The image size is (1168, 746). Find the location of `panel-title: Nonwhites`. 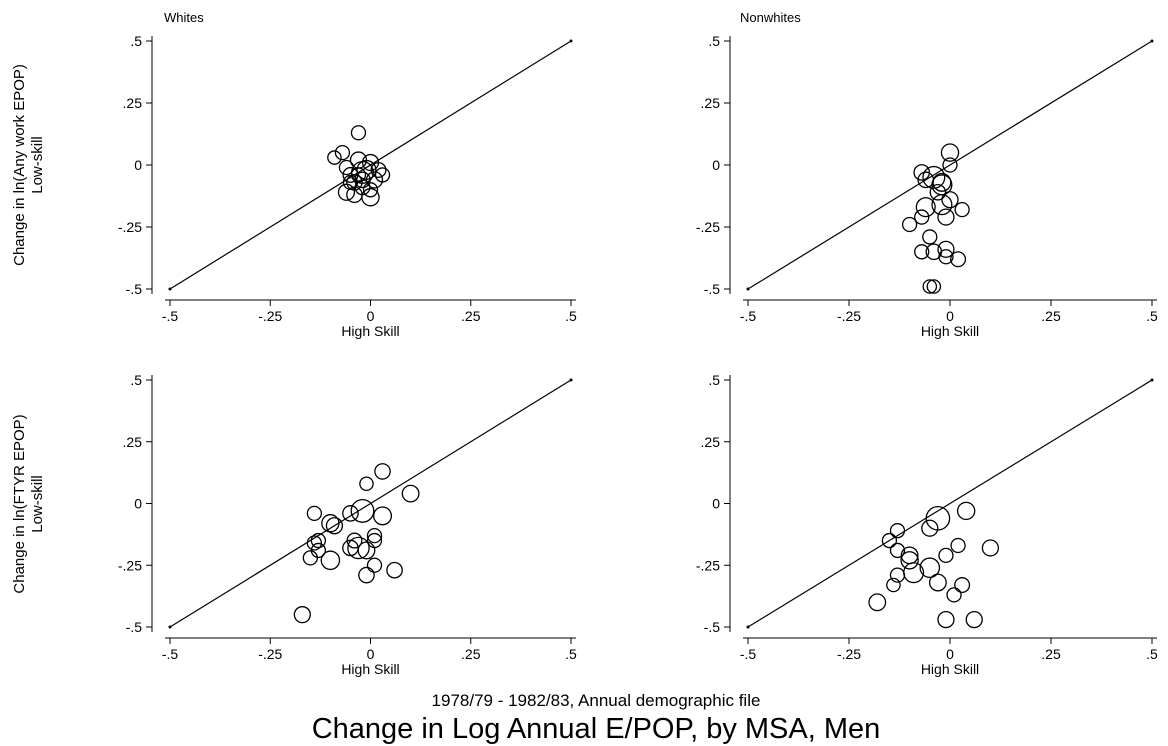

panel-title: Nonwhites is located at coordinates (770, 17).